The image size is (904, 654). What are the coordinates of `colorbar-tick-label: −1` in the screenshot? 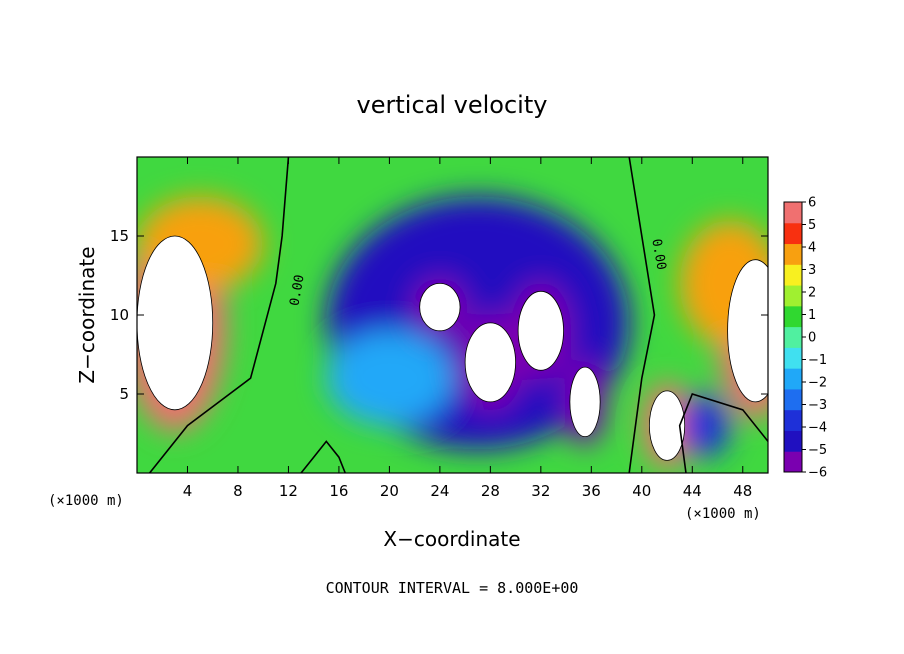 It's located at (817, 360).